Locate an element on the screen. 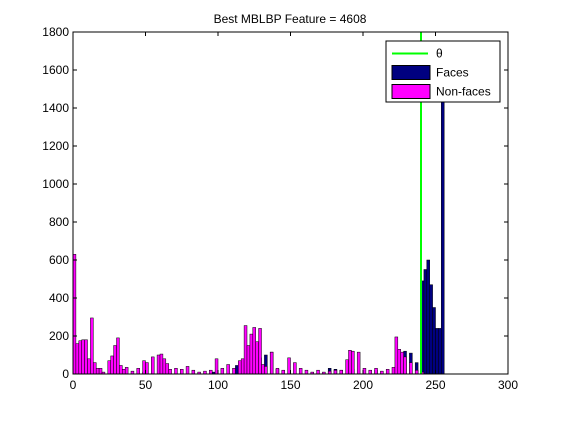 This screenshot has width=561, height=425. y-tick-label: 0 is located at coordinates (65, 374).